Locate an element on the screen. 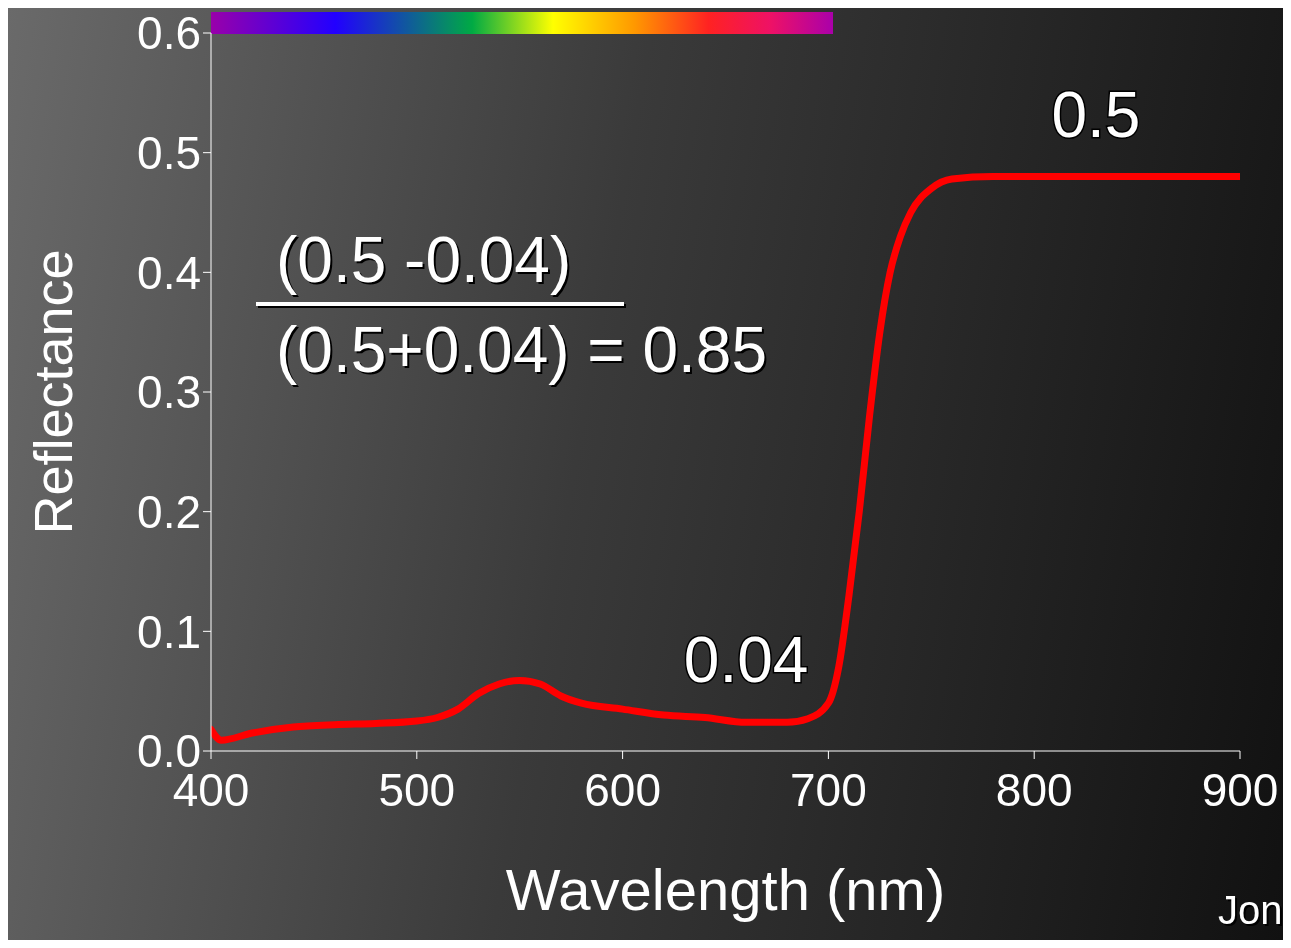 The height and width of the screenshot is (948, 1291). y-tick-label: 0.4 is located at coordinates (169, 272).